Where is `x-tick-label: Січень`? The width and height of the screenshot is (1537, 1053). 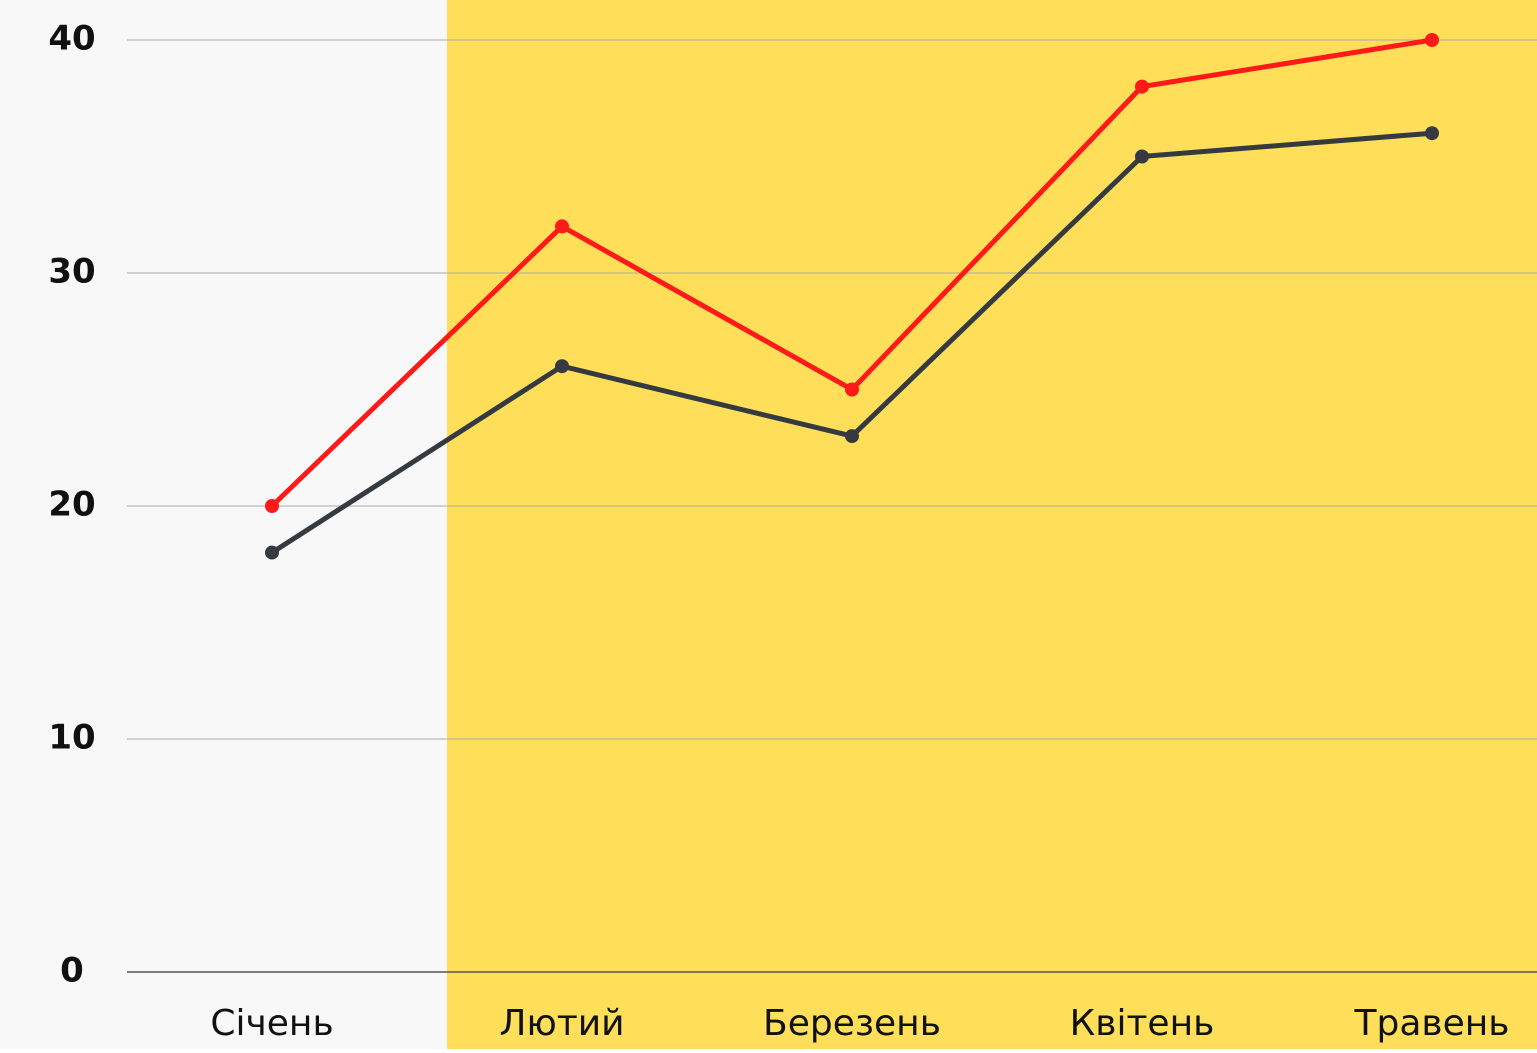 x-tick-label: Січень is located at coordinates (271, 1023).